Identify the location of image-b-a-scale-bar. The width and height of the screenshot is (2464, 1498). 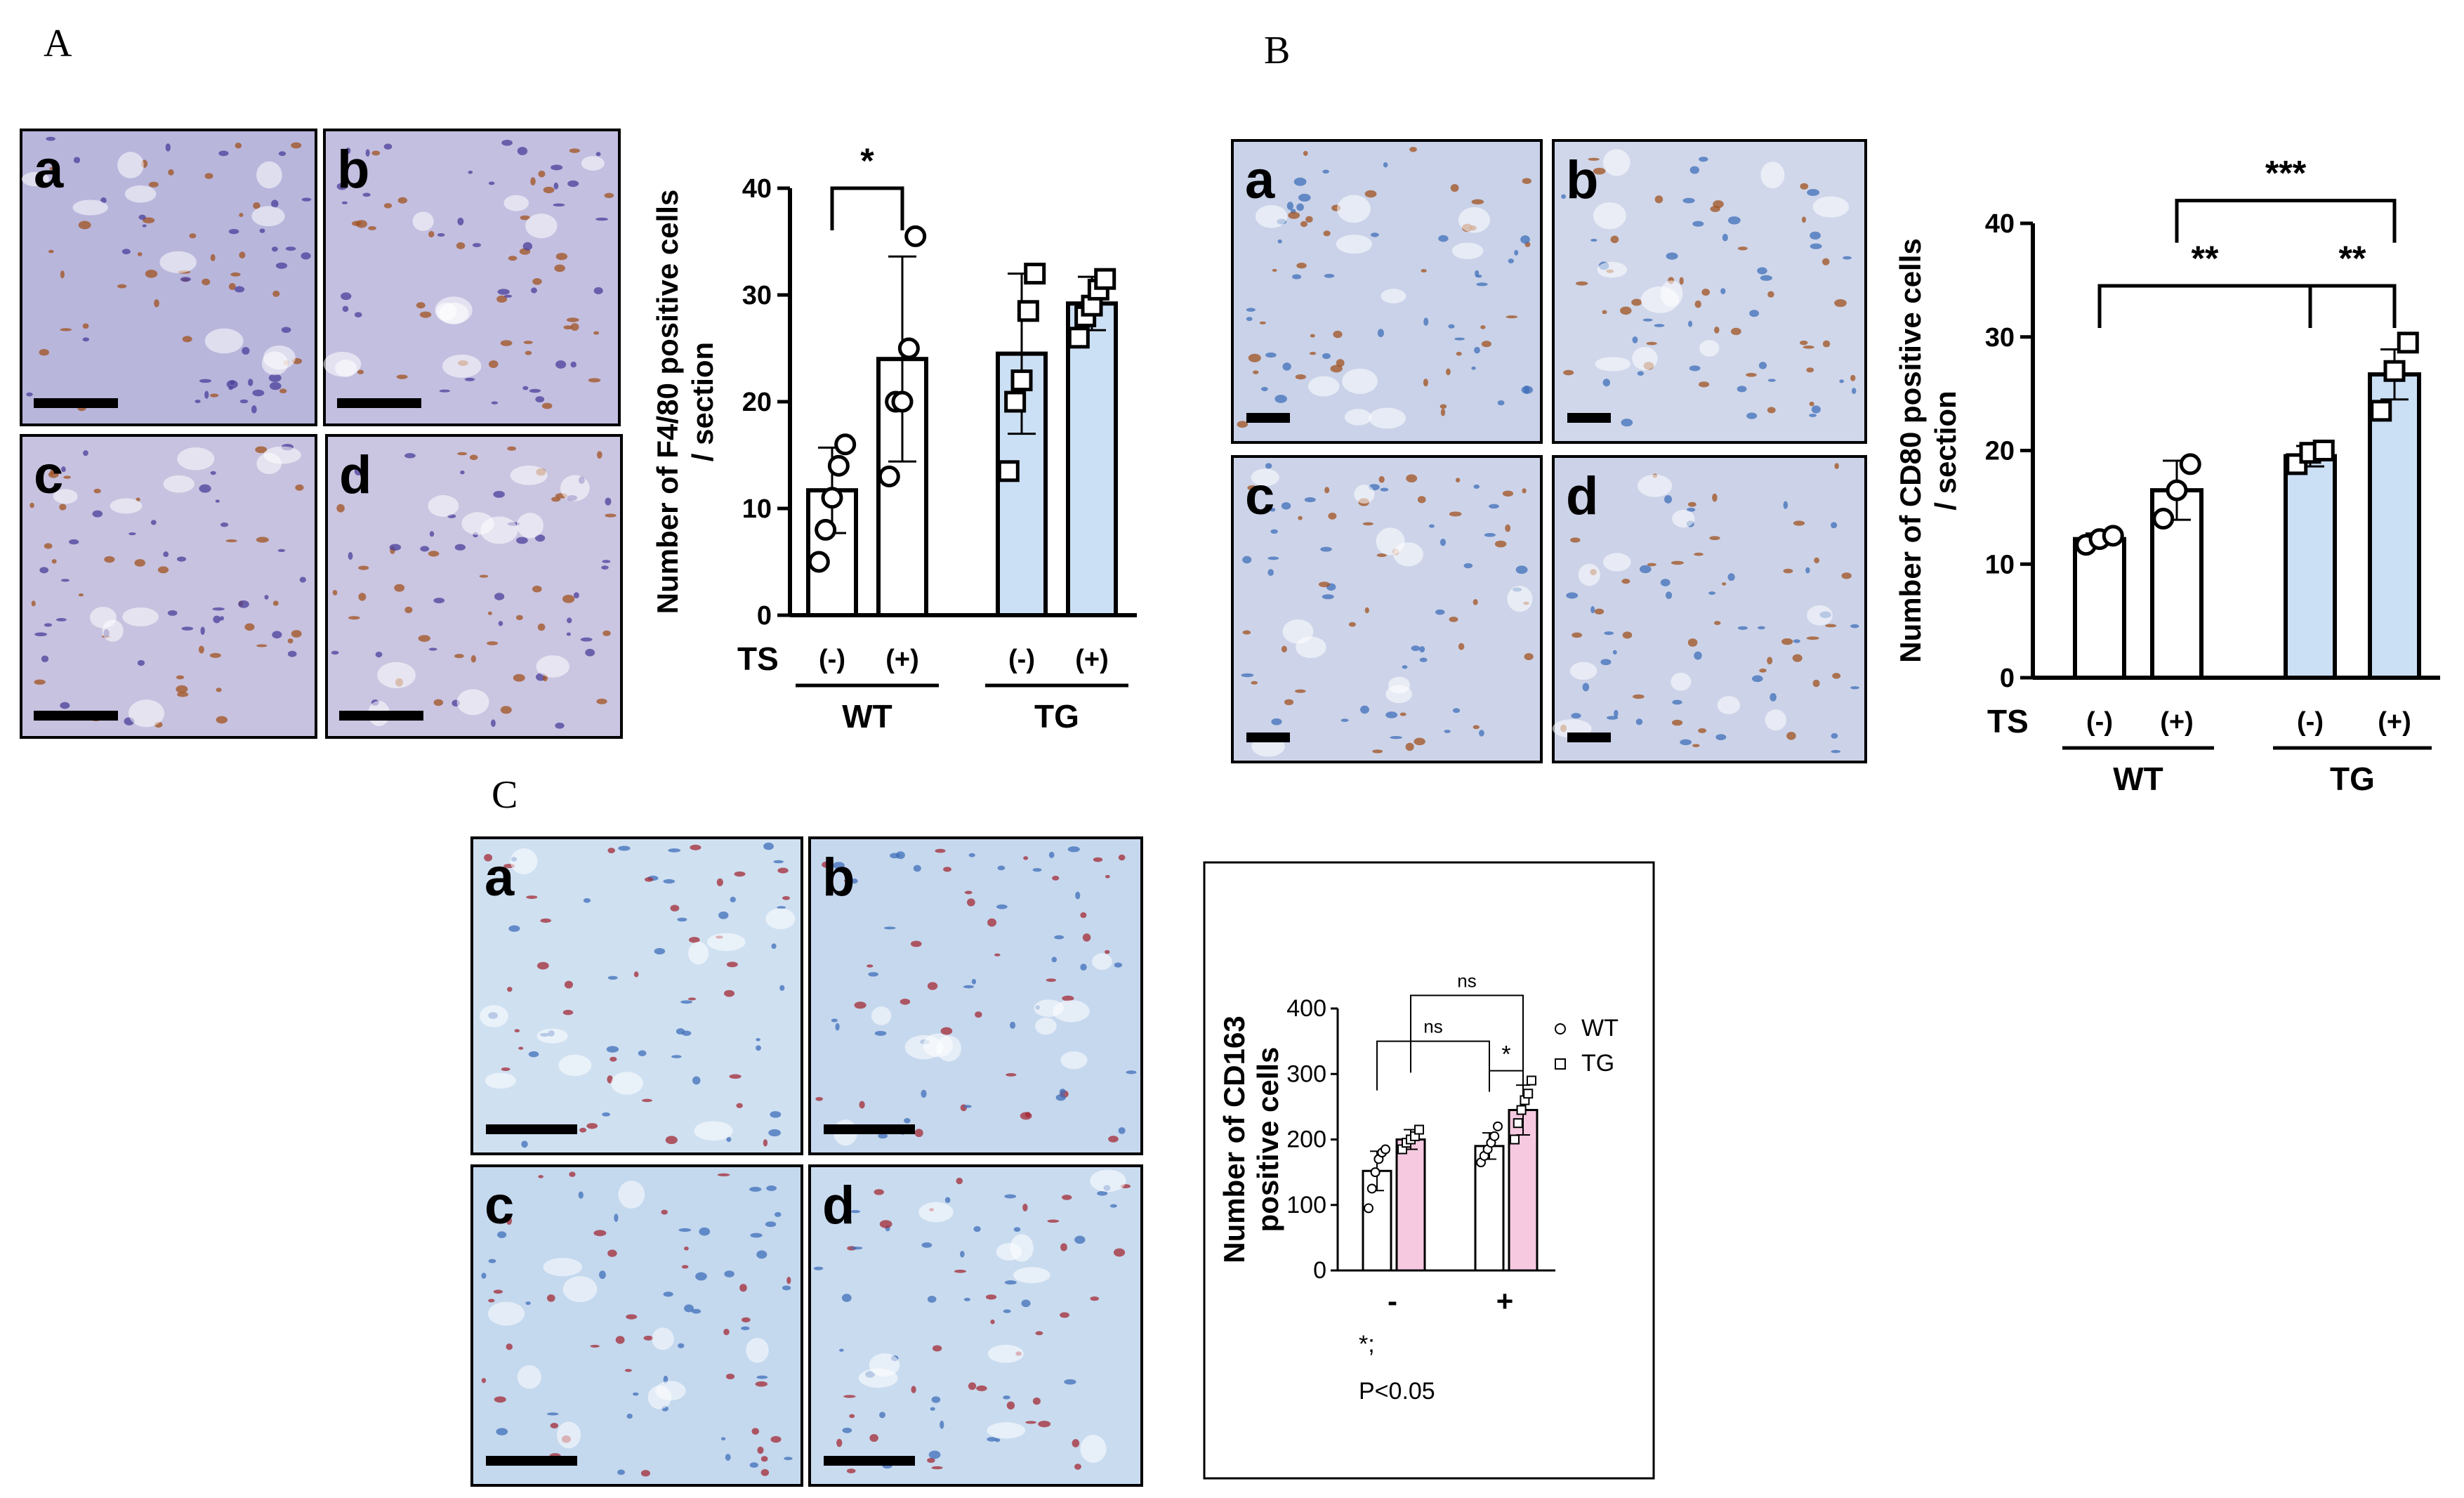
(1268, 418).